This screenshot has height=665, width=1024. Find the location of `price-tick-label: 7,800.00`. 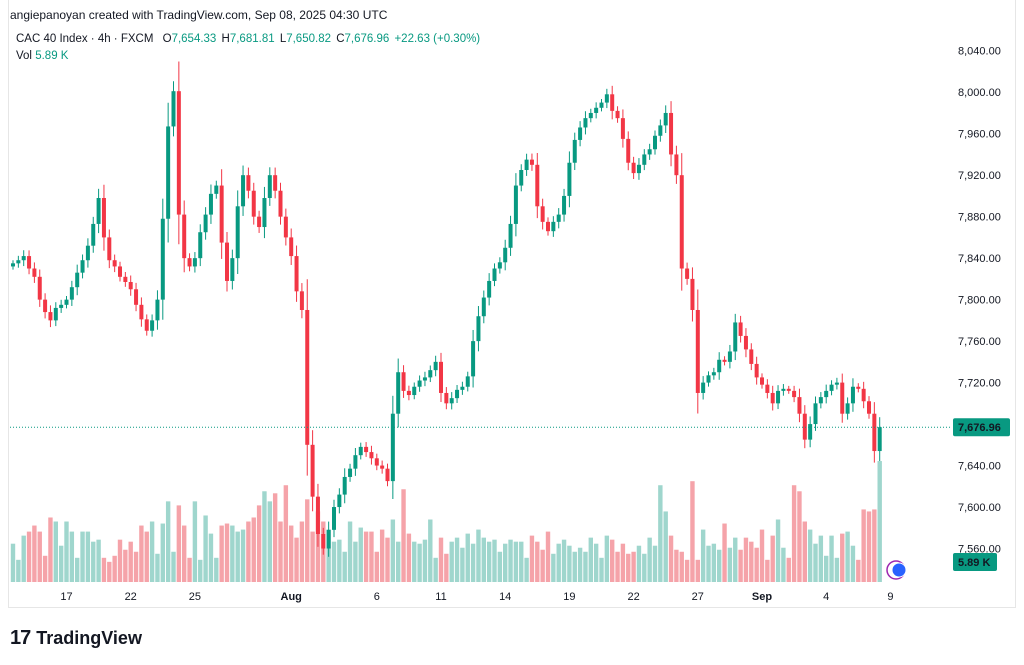

price-tick-label: 7,800.00 is located at coordinates (979, 301).